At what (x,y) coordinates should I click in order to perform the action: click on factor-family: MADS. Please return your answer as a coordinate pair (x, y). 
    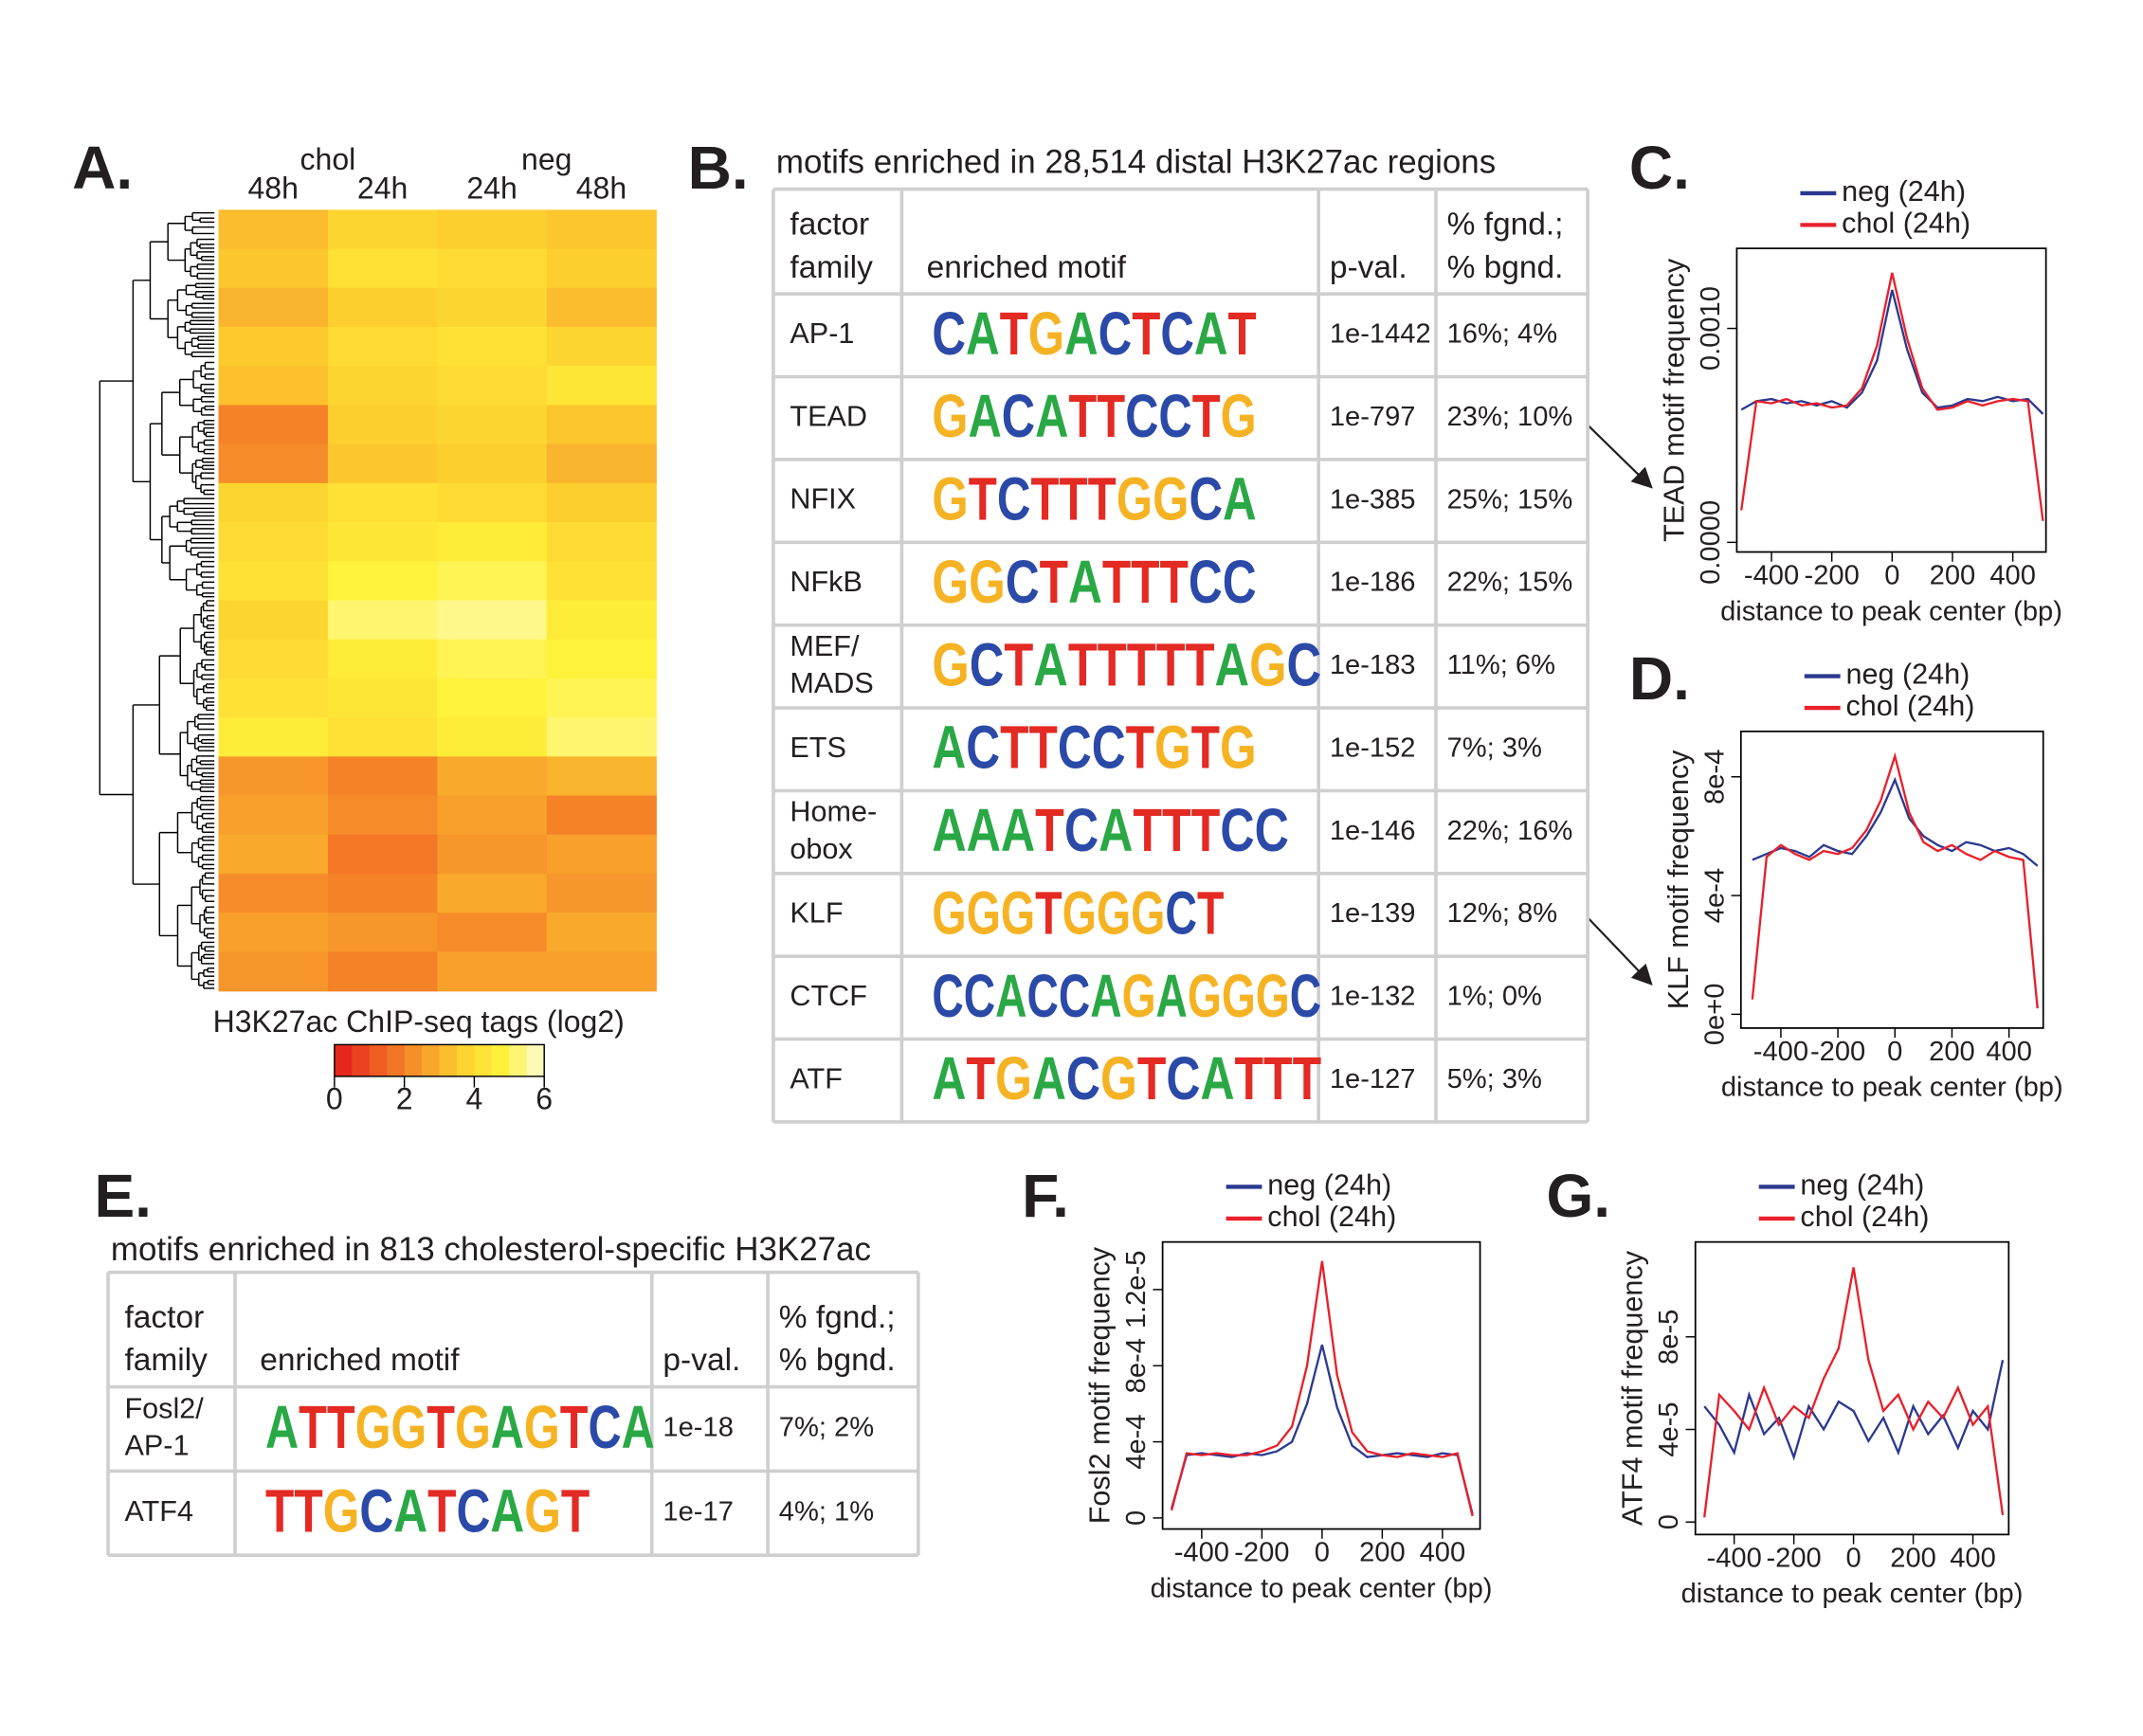
    Looking at the image, I should click on (831, 683).